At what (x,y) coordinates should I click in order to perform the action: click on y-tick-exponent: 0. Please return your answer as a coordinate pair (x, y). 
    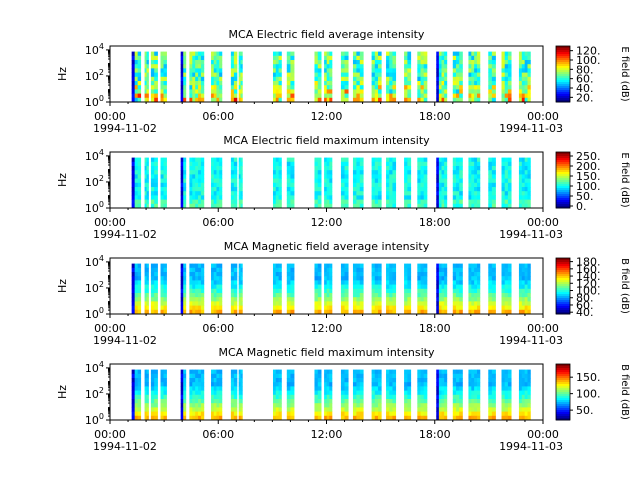
    Looking at the image, I should click on (101, 204).